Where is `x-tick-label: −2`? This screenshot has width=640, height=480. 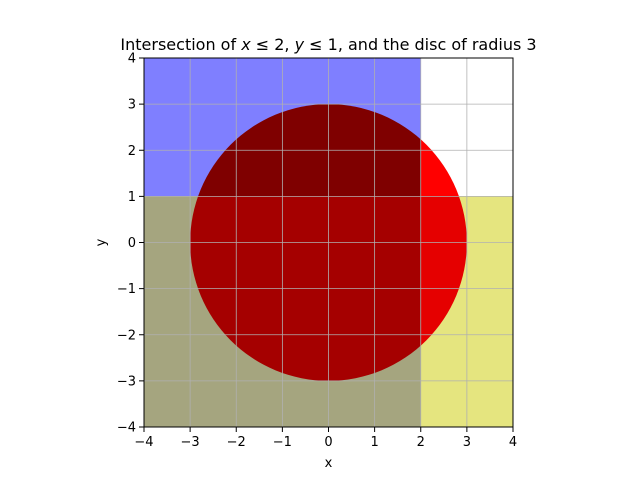 x-tick-label: −2 is located at coordinates (236, 442).